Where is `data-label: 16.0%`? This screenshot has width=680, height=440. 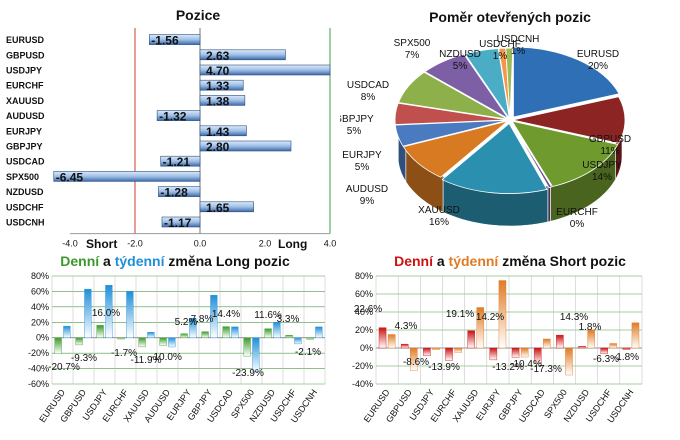 data-label: 16.0% is located at coordinates (106, 313).